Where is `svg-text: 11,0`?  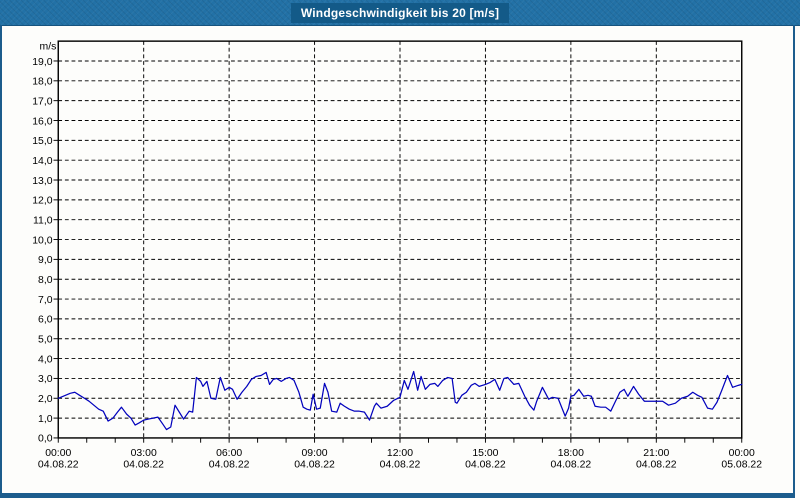 svg-text: 11,0 is located at coordinates (43, 220).